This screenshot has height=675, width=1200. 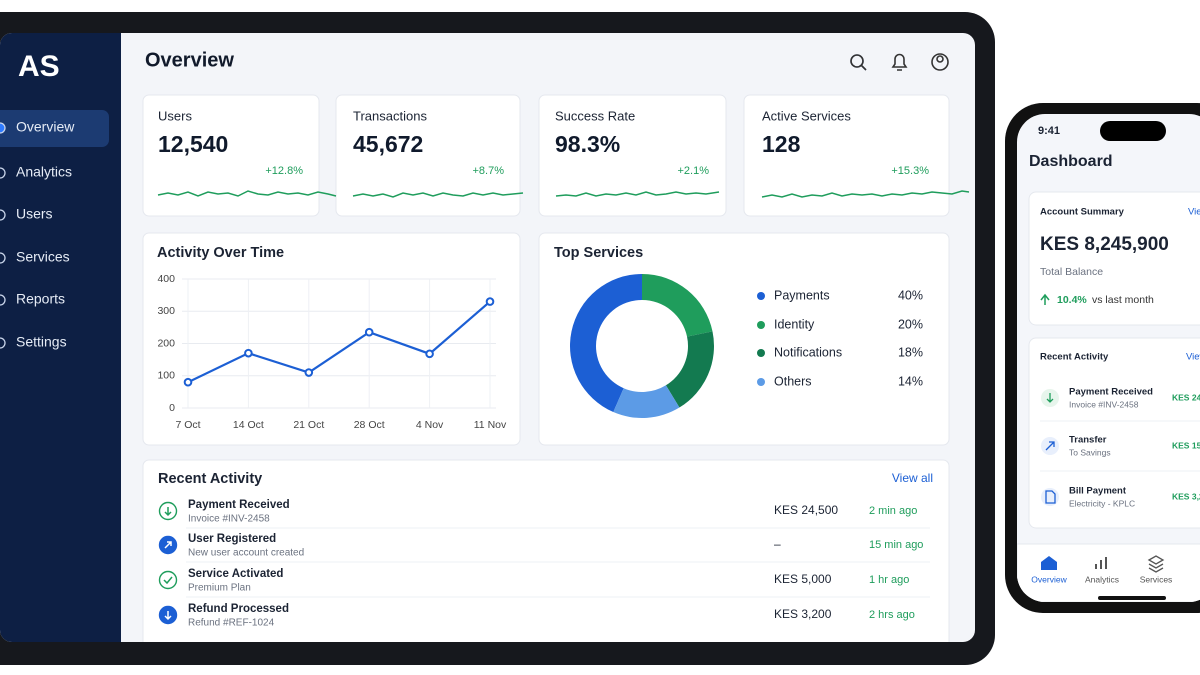 I want to click on y-tick-label: 400, so click(x=166, y=279).